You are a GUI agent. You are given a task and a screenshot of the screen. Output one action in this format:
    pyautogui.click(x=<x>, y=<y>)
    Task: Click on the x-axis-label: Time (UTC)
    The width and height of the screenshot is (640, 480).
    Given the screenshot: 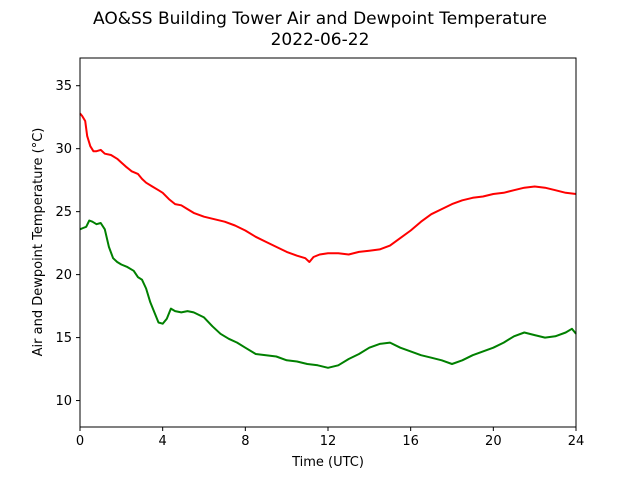 What is the action you would take?
    pyautogui.click(x=327, y=462)
    